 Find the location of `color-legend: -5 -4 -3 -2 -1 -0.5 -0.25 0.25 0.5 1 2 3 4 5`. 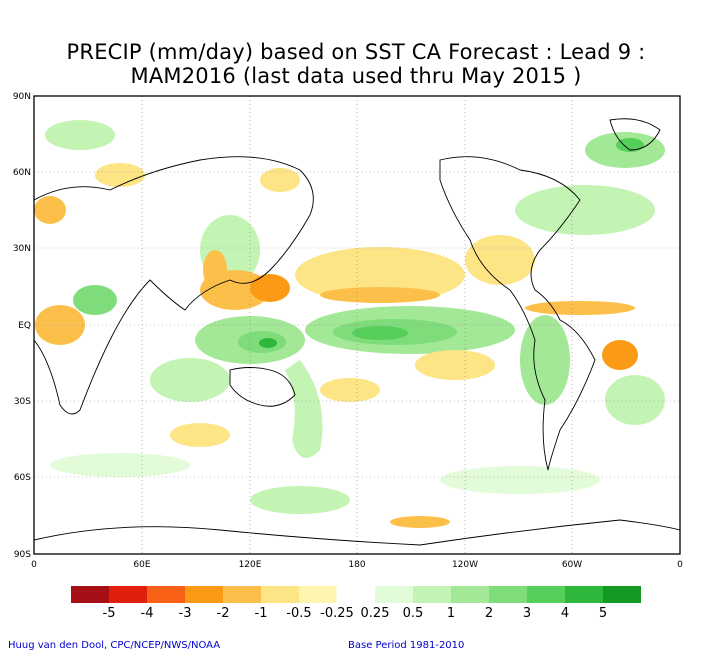

color-legend: -5 -4 -3 -2 -1 -0.5 -0.25 0.25 0.5 1 2 3 4 5 is located at coordinates (356, 603).